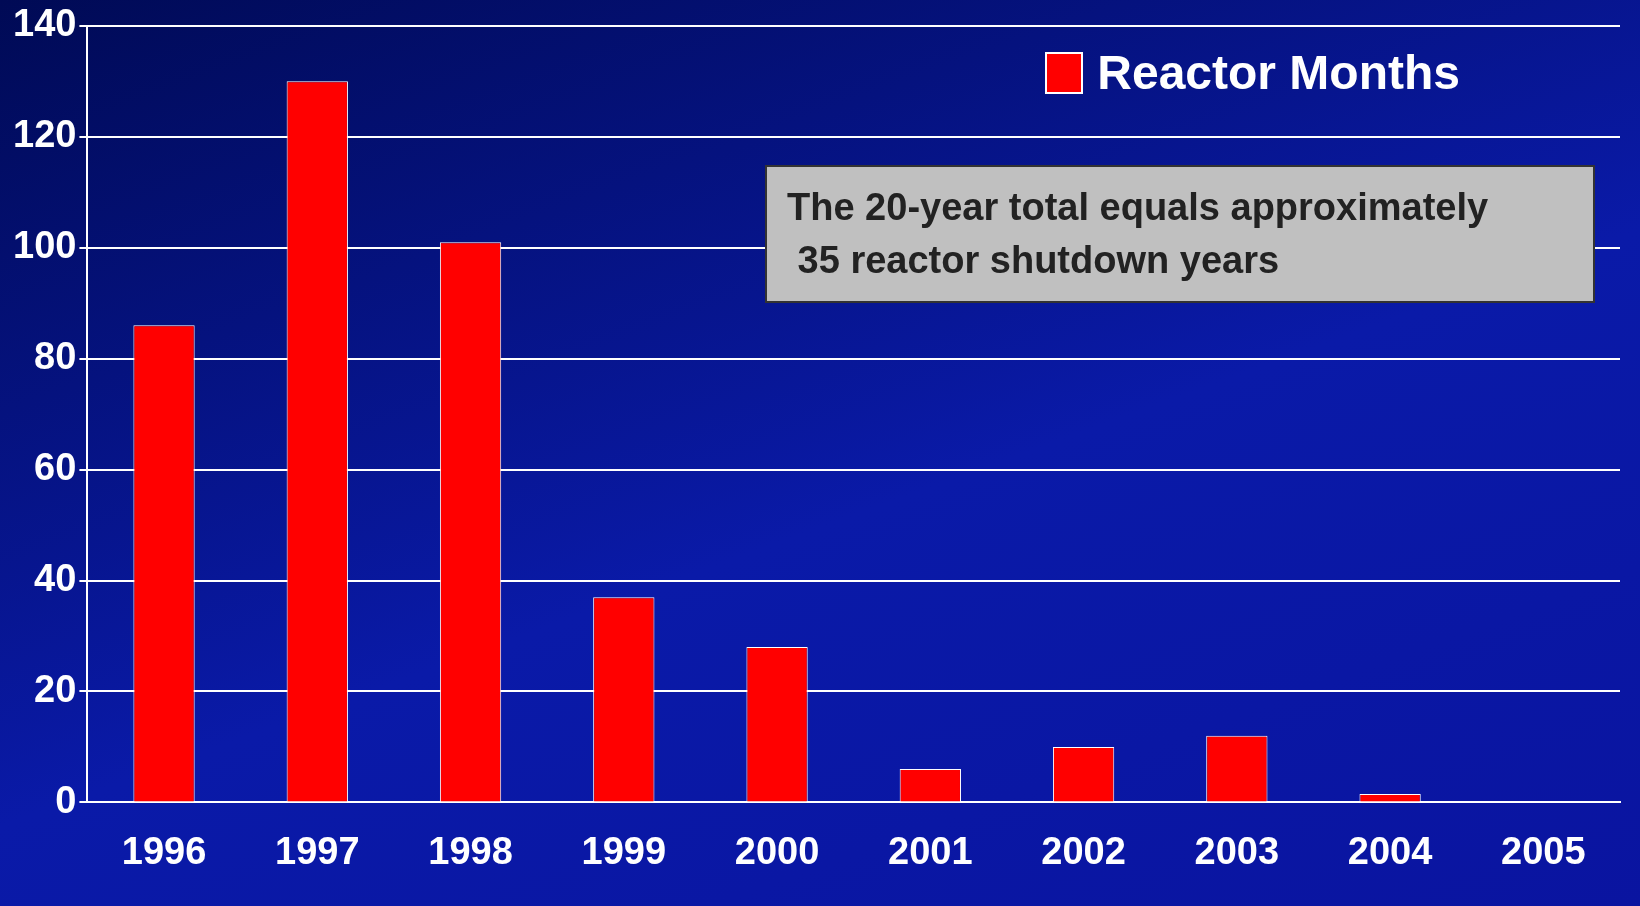 The image size is (1640, 906). What do you see at coordinates (1083, 850) in the screenshot?
I see `x-tick-label: 2002` at bounding box center [1083, 850].